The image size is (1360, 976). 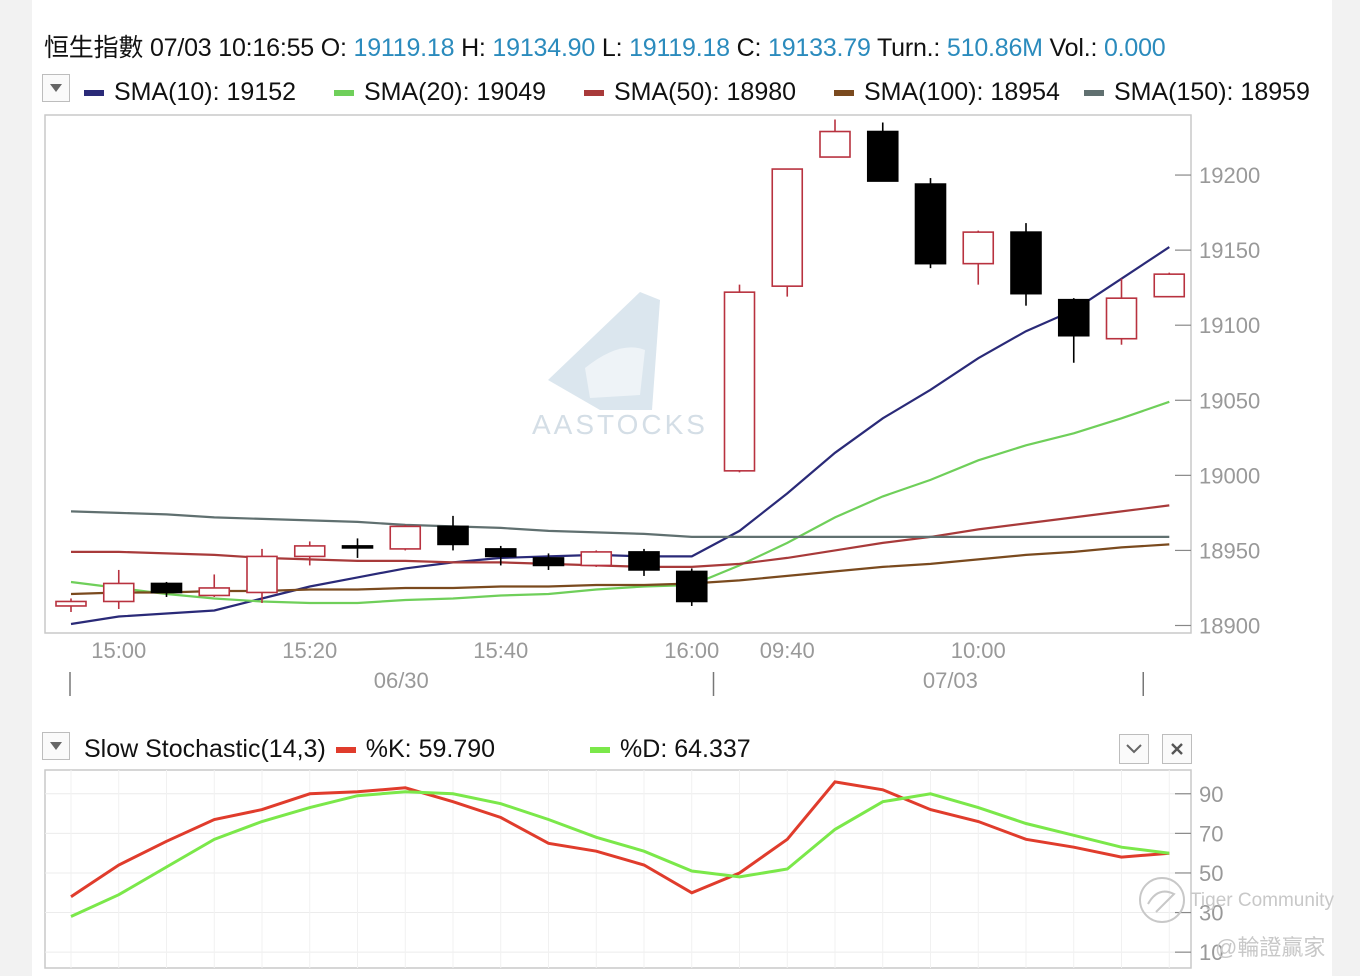 What do you see at coordinates (309, 650) in the screenshot?
I see `x-tick-label: 15:20` at bounding box center [309, 650].